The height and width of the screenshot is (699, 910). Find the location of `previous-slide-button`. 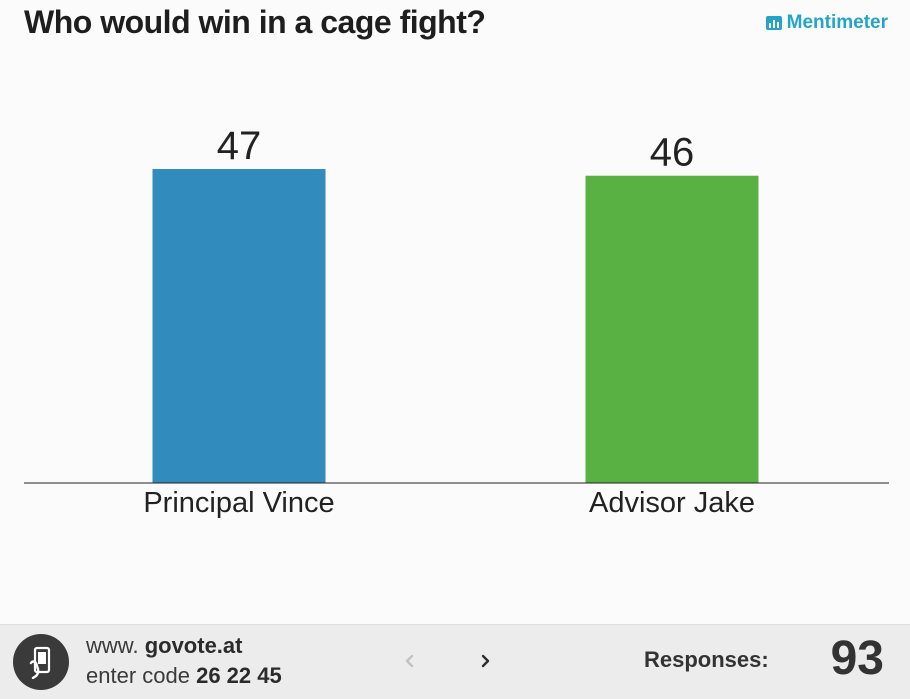

previous-slide-button is located at coordinates (410, 661).